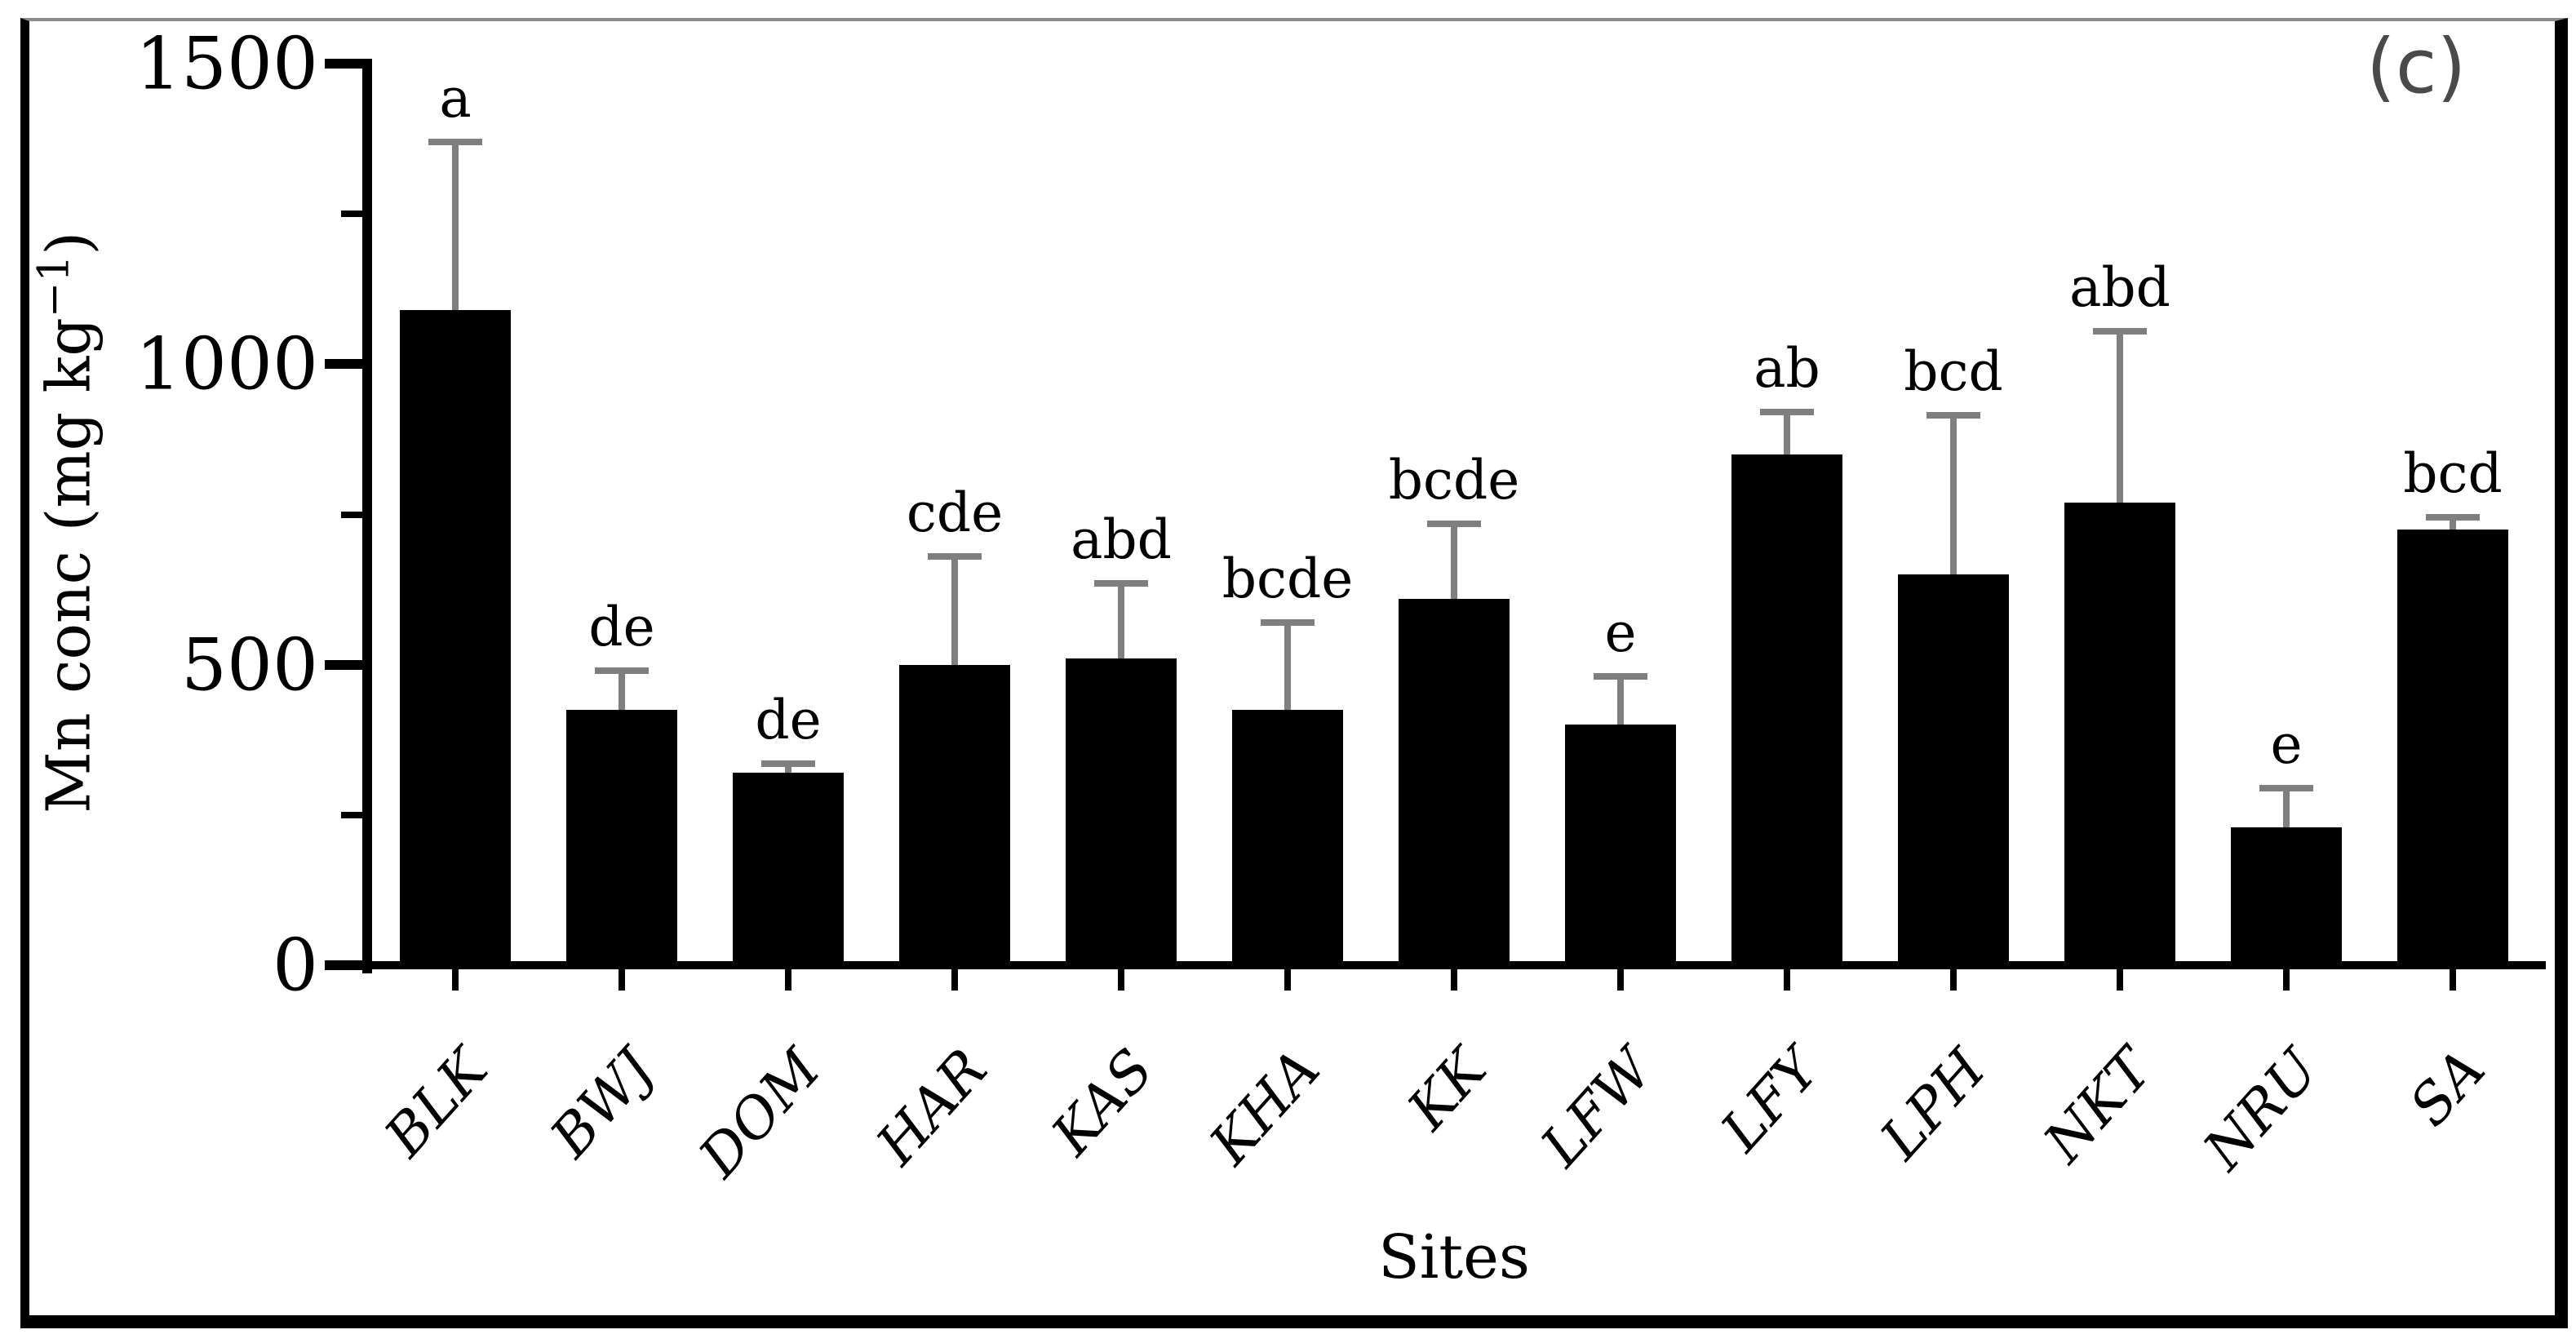 This screenshot has width=2576, height=1343. I want to click on sig-letter-LFY: ab, so click(1787, 369).